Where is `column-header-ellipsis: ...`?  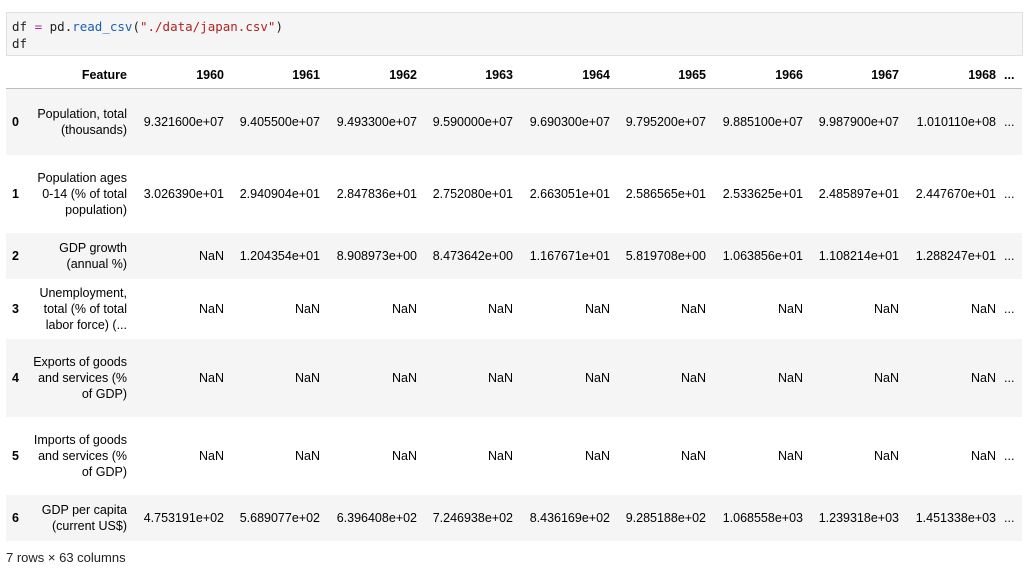 column-header-ellipsis: ... is located at coordinates (1011, 75).